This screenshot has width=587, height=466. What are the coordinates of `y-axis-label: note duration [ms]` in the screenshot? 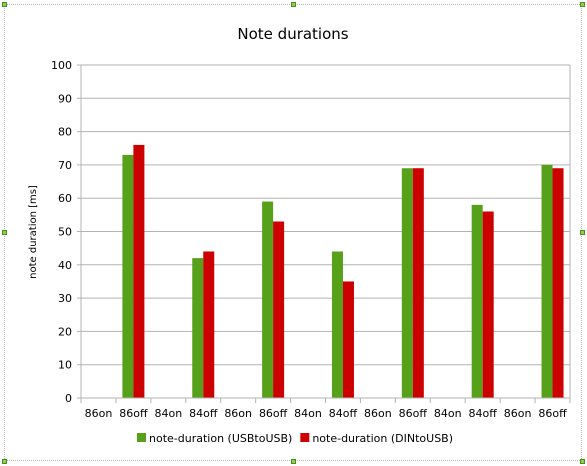 It's located at (33, 232).